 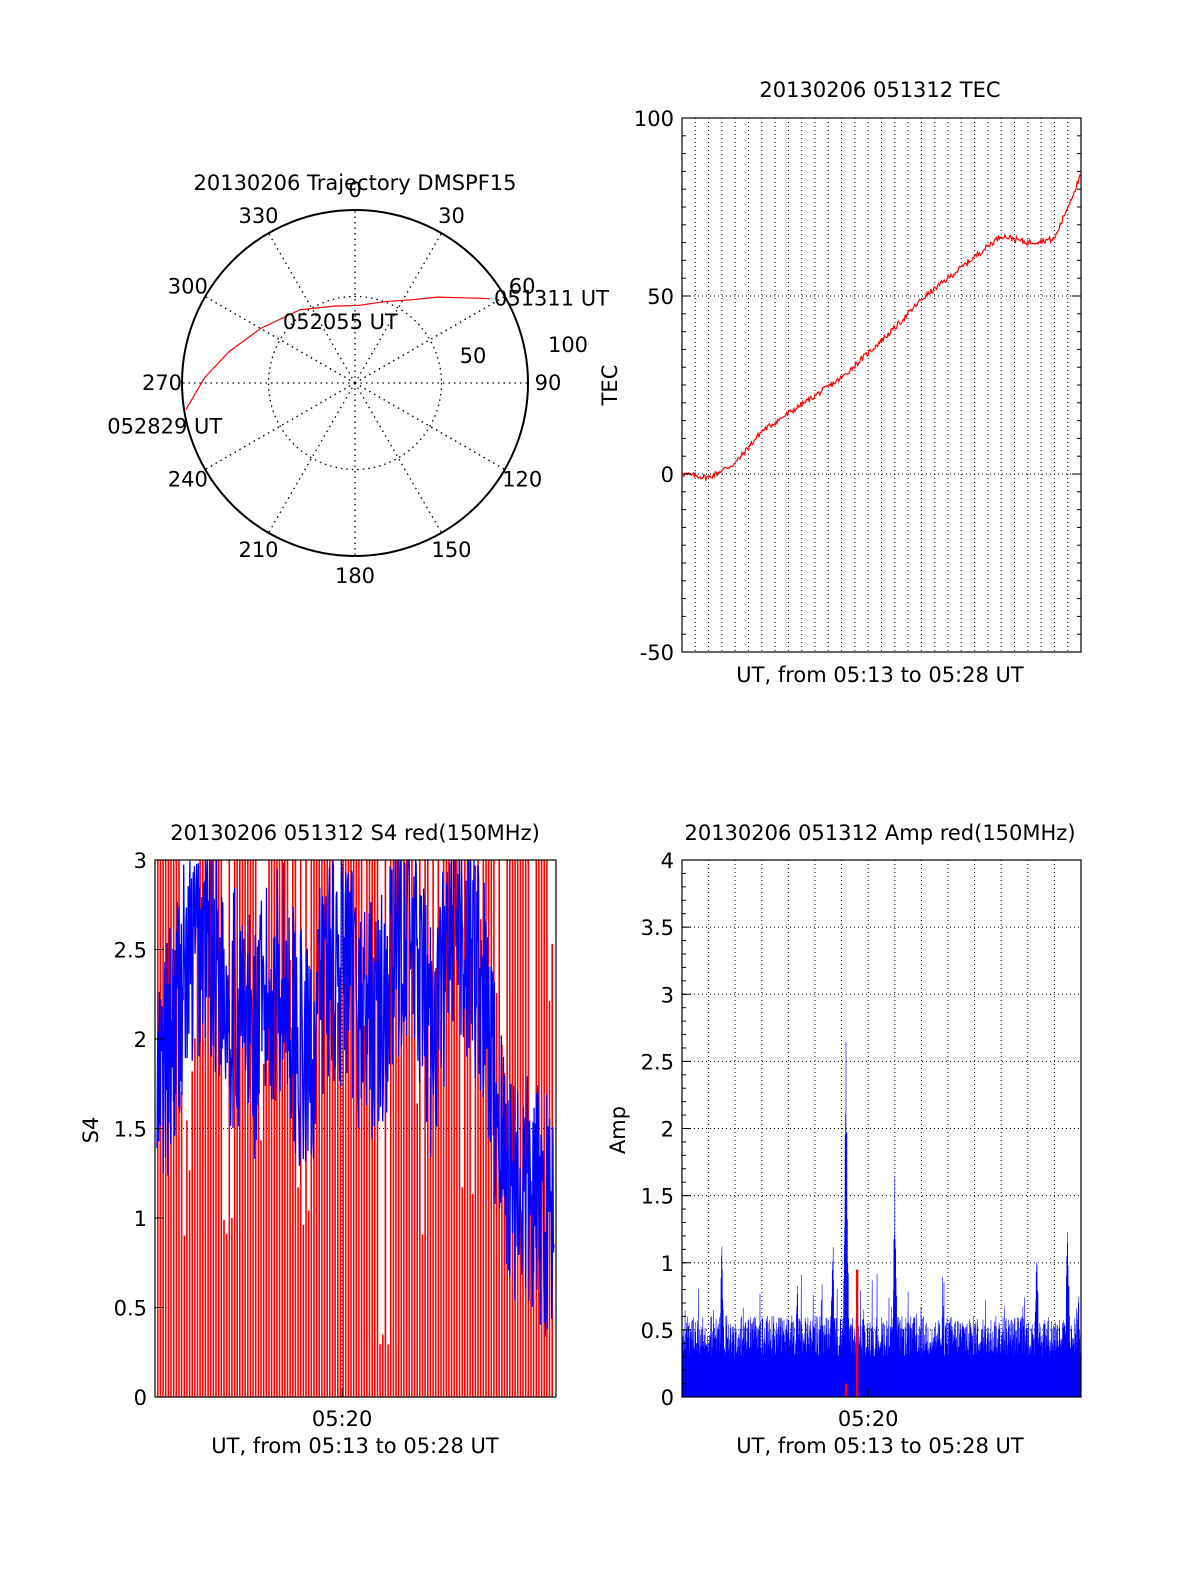 I want to click on s4-ytick-label: 2, so click(x=140, y=1040).